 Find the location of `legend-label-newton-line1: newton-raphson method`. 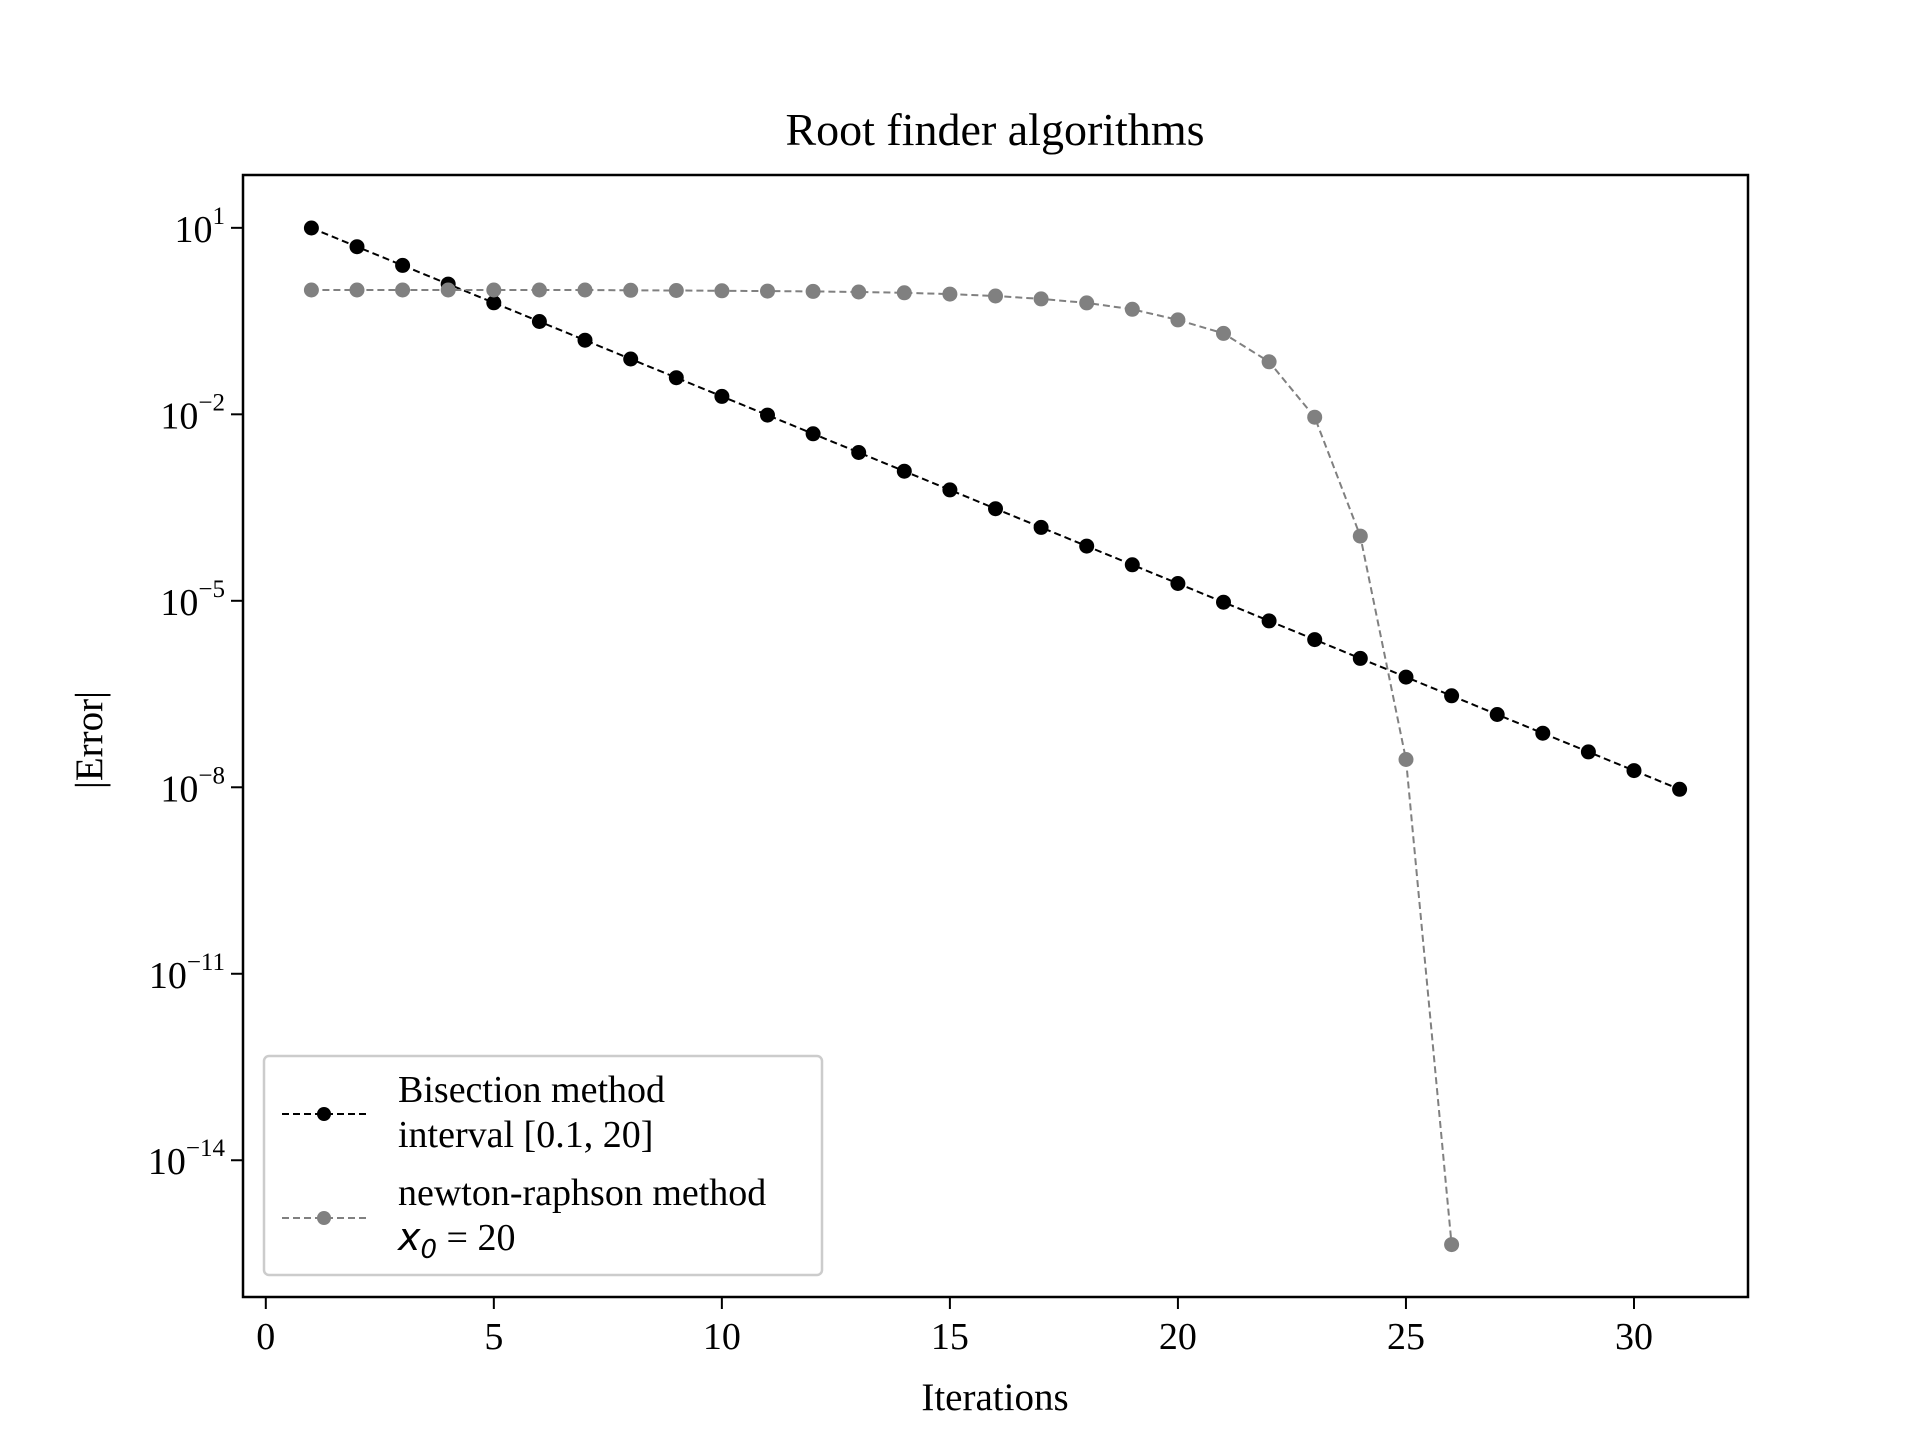

legend-label-newton-line1: newton-raphson method is located at coordinates (582, 1193).